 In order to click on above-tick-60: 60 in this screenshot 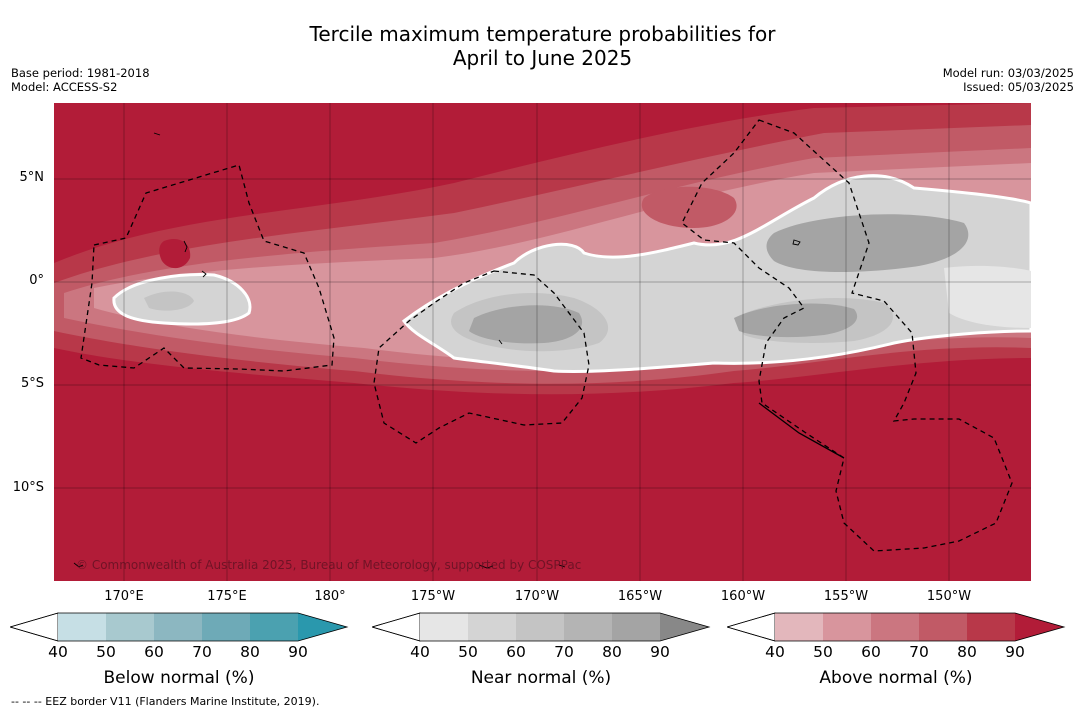, I will do `click(871, 652)`.